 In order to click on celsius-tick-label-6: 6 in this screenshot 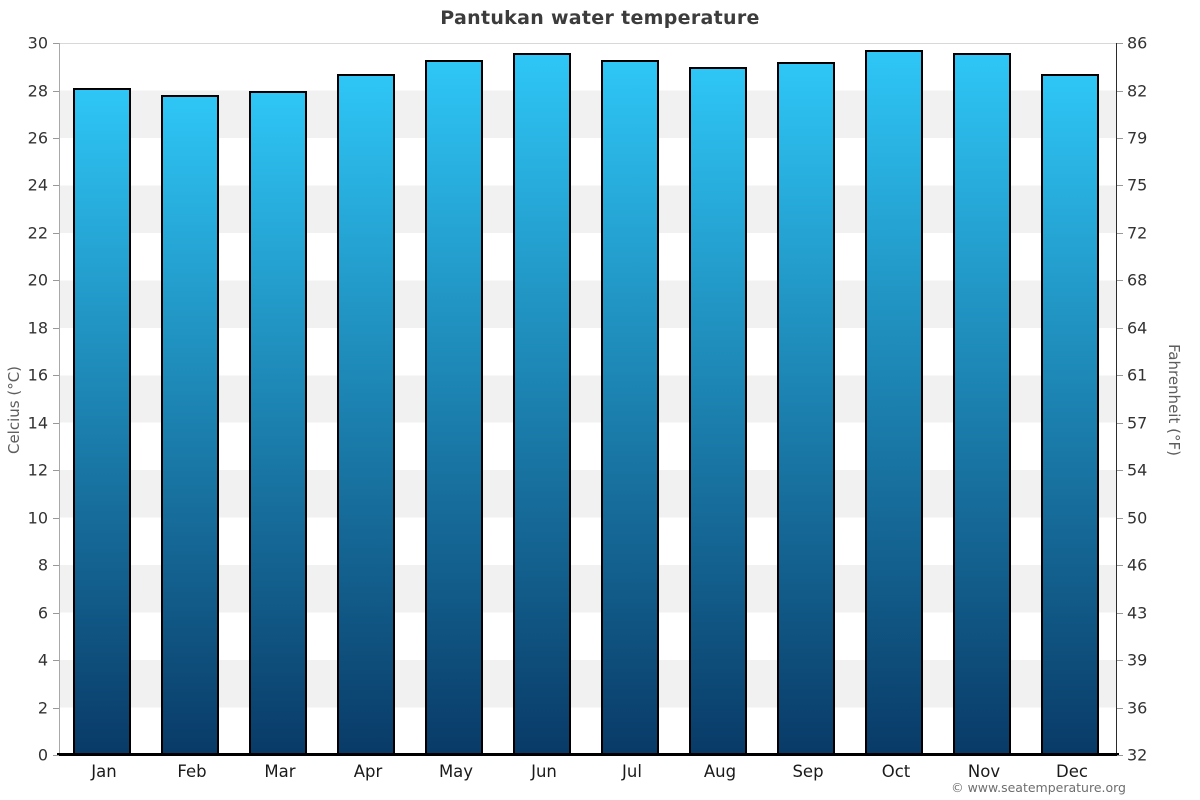, I will do `click(42, 613)`.